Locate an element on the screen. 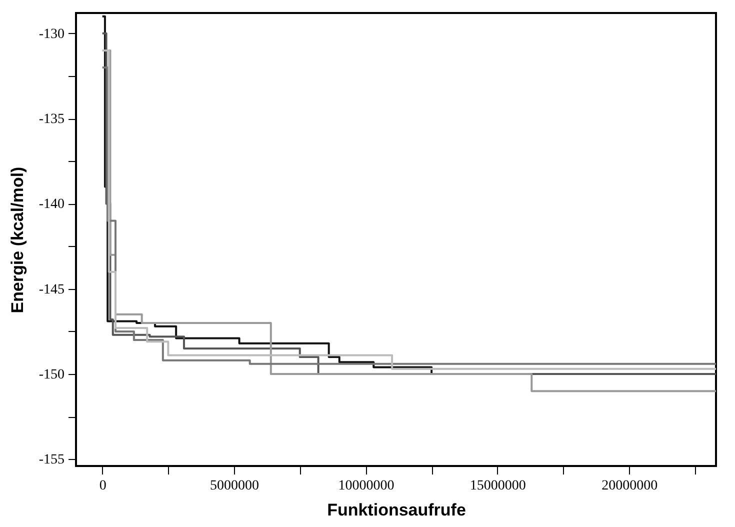  y-tick-label: -135 is located at coordinates (51, 120).